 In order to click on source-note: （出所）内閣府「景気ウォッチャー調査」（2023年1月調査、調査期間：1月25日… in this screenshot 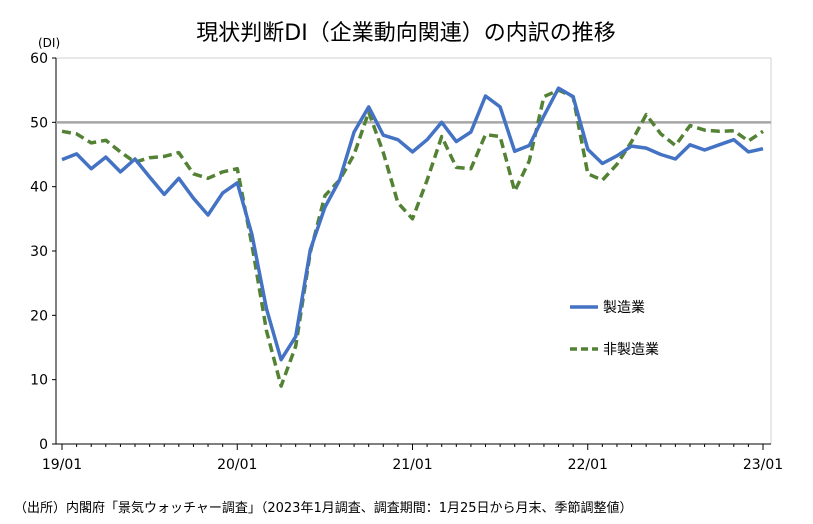, I will do `click(323, 508)`.